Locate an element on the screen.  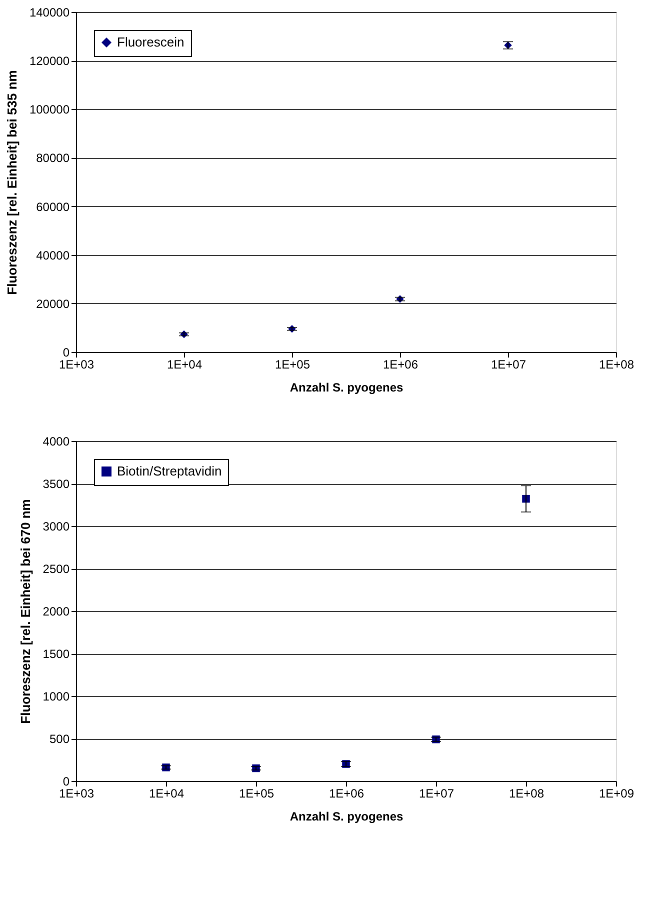
y-tick-label: 60000 is located at coordinates (53, 207).